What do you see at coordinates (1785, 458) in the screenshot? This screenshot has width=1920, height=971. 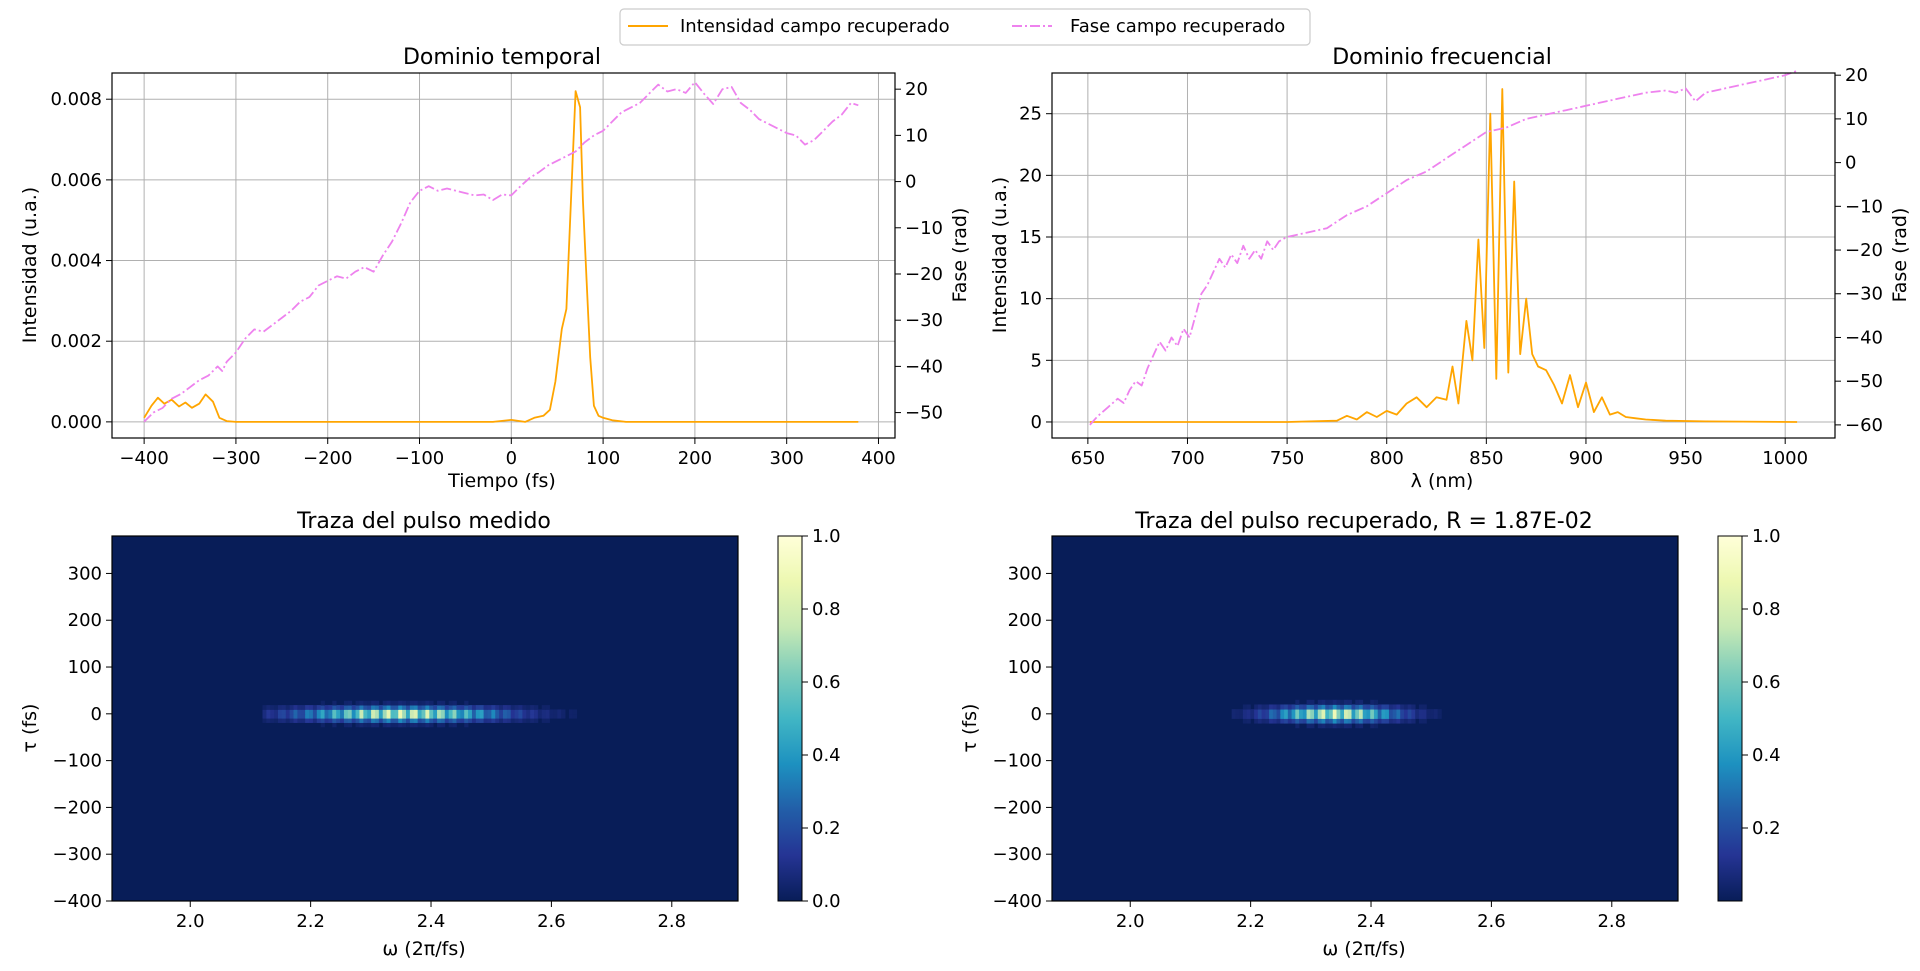 I see `frecuencial-xtick-label: 1000` at bounding box center [1785, 458].